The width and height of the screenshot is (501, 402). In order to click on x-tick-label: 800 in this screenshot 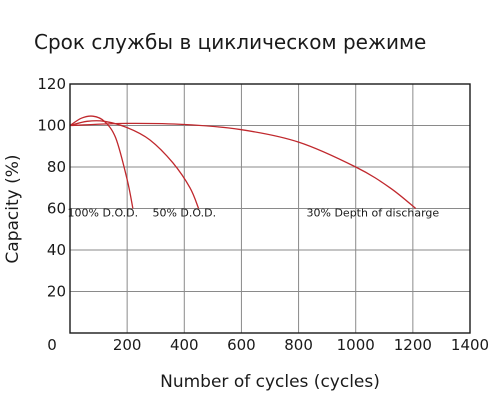, I will do `click(298, 345)`.